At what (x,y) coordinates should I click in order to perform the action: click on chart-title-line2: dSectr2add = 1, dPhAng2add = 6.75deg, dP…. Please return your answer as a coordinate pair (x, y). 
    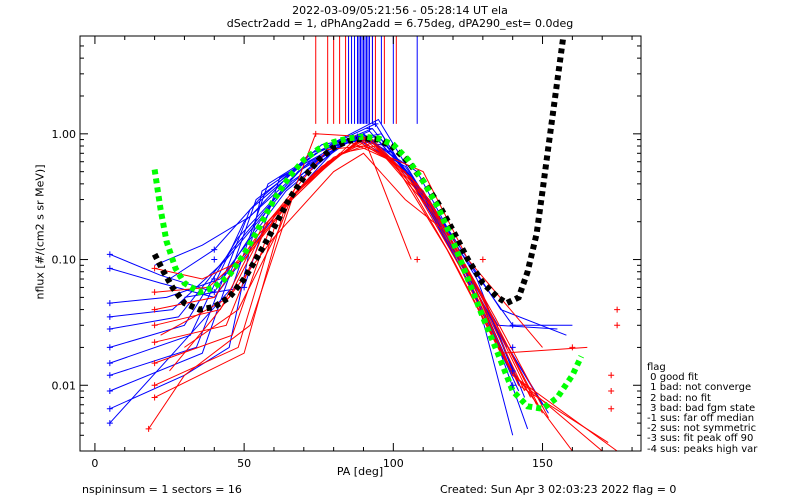
    Looking at the image, I should click on (400, 23).